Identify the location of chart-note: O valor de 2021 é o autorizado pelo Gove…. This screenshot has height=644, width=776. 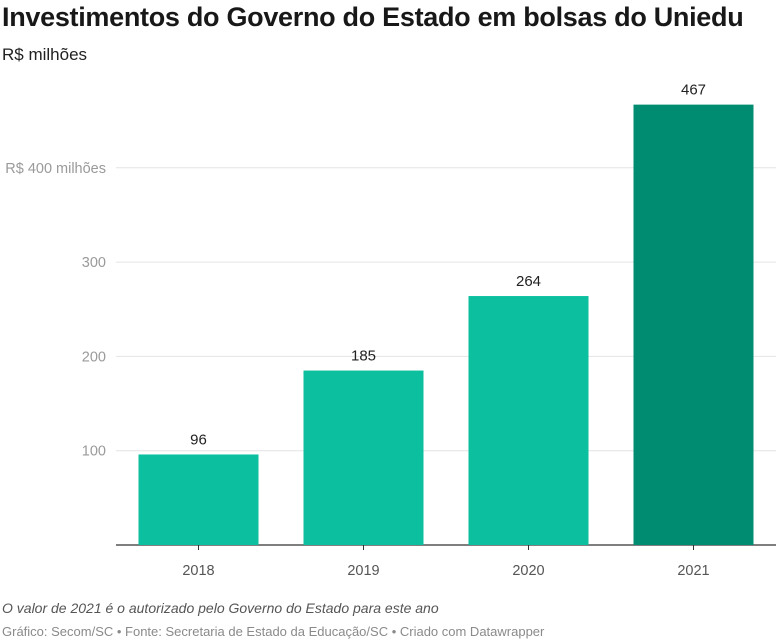
(220, 608).